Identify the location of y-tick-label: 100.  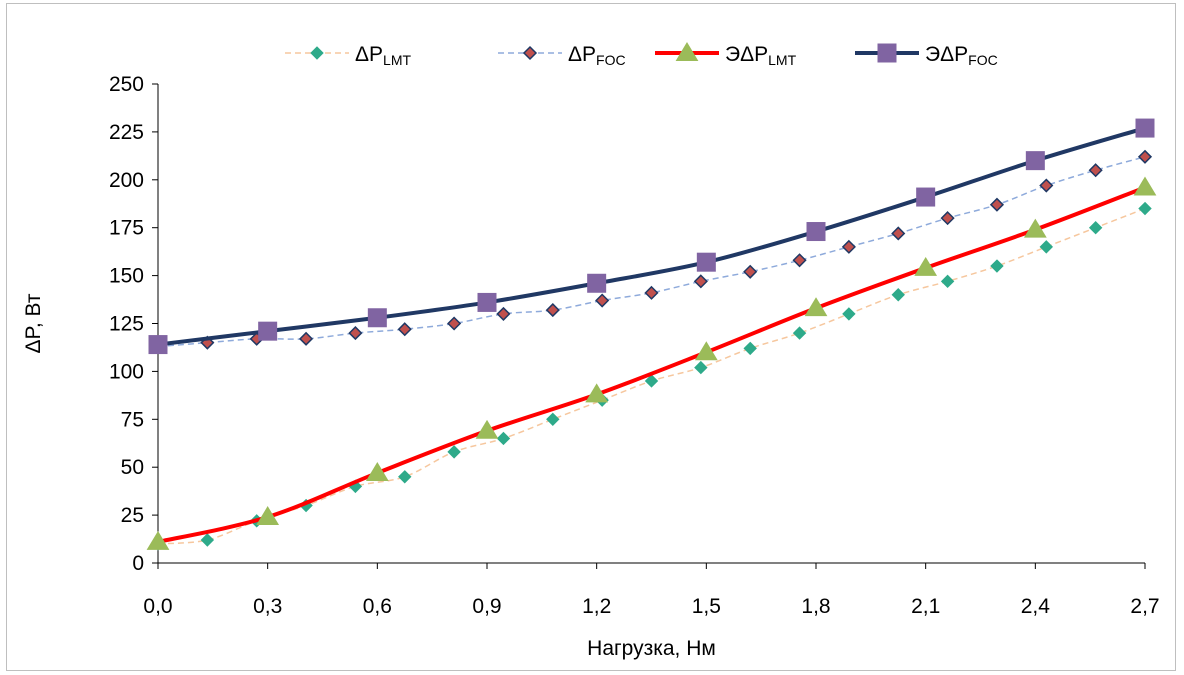
(126, 371).